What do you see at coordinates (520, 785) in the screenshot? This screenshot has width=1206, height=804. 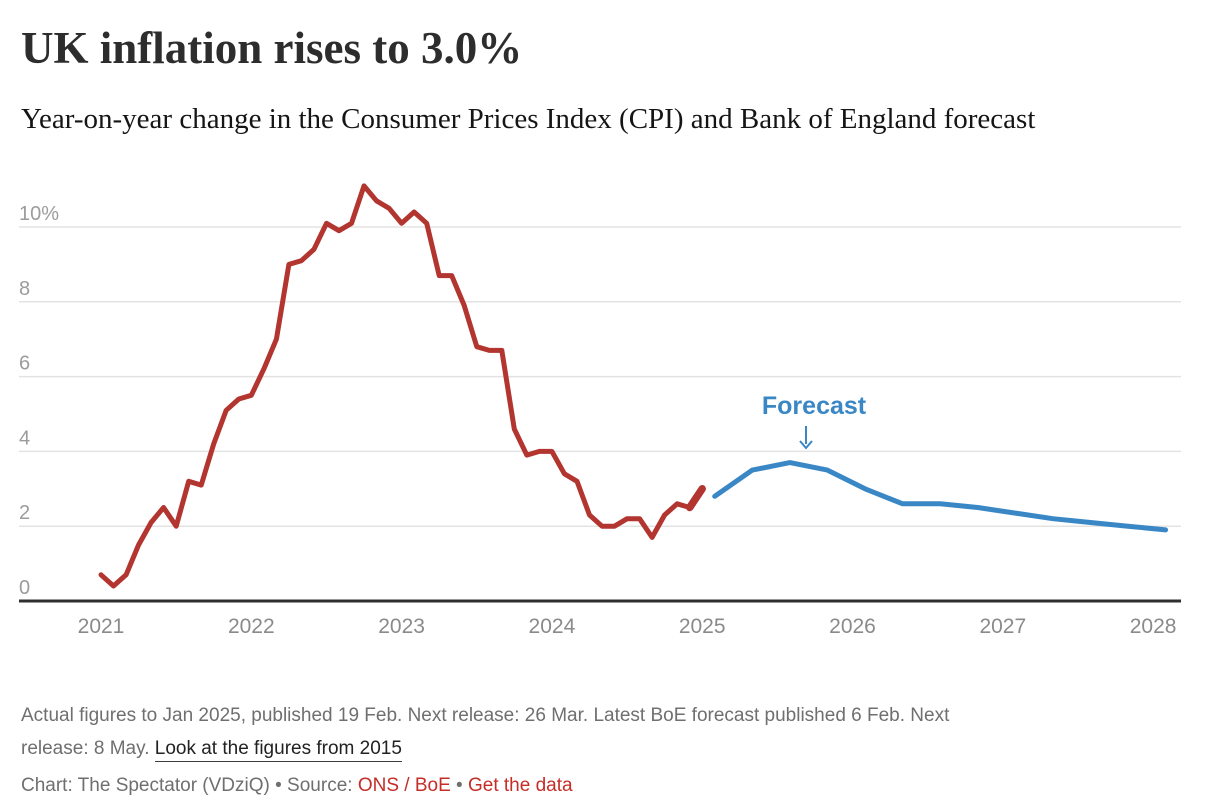 I see `get-the-data-link: Get the data` at bounding box center [520, 785].